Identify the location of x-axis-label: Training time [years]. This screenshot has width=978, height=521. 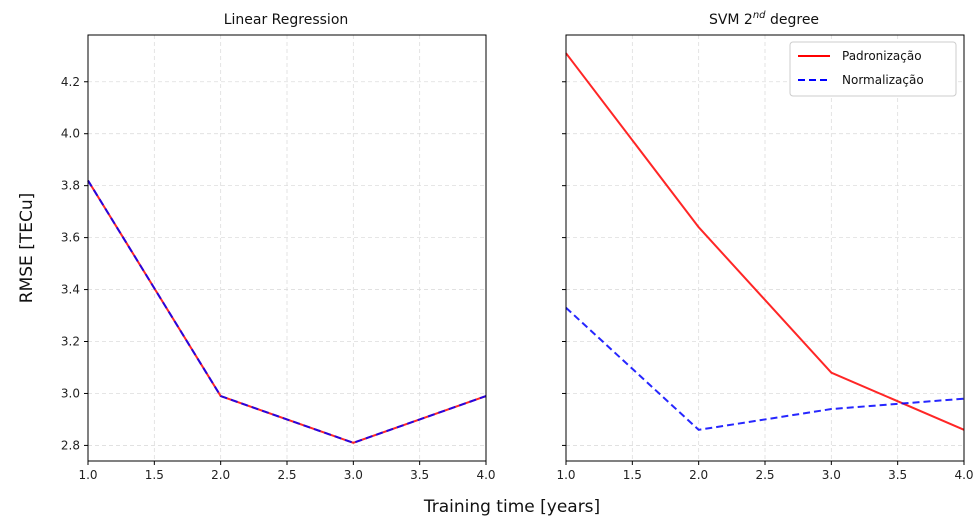
(511, 507).